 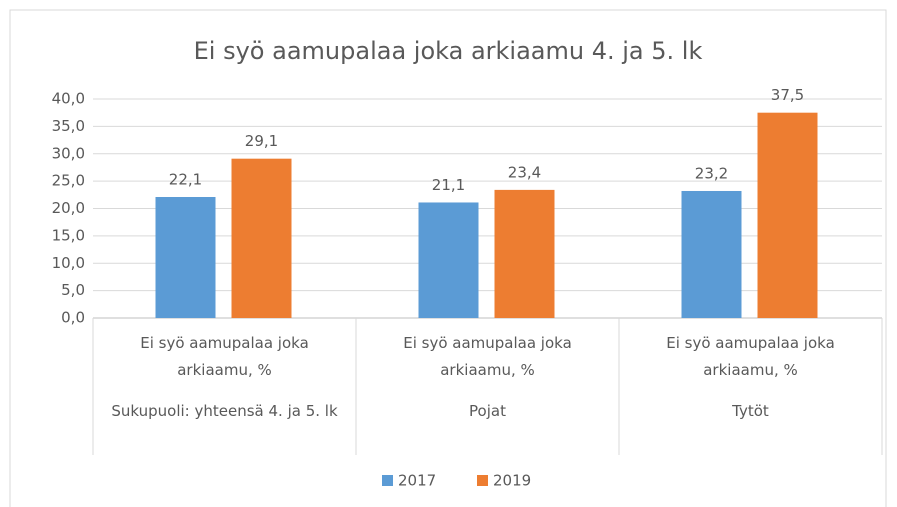 I want to click on x-category-label: Pojat, so click(x=487, y=411).